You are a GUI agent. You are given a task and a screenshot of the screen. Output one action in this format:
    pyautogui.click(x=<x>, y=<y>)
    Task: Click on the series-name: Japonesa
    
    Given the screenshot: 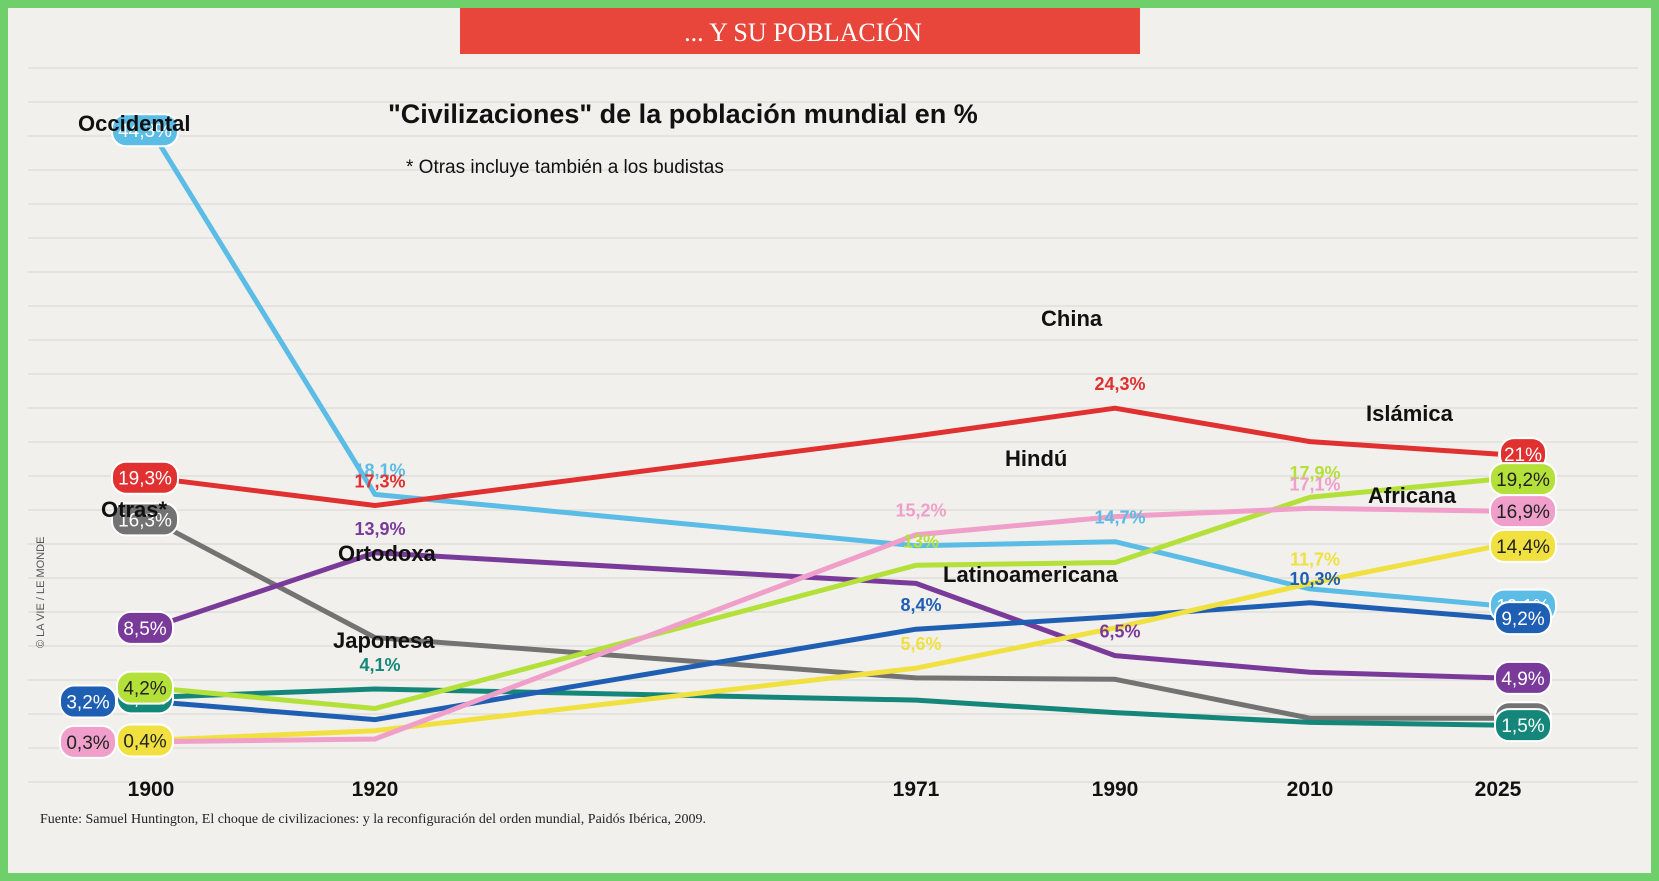 What is the action you would take?
    pyautogui.click(x=384, y=640)
    